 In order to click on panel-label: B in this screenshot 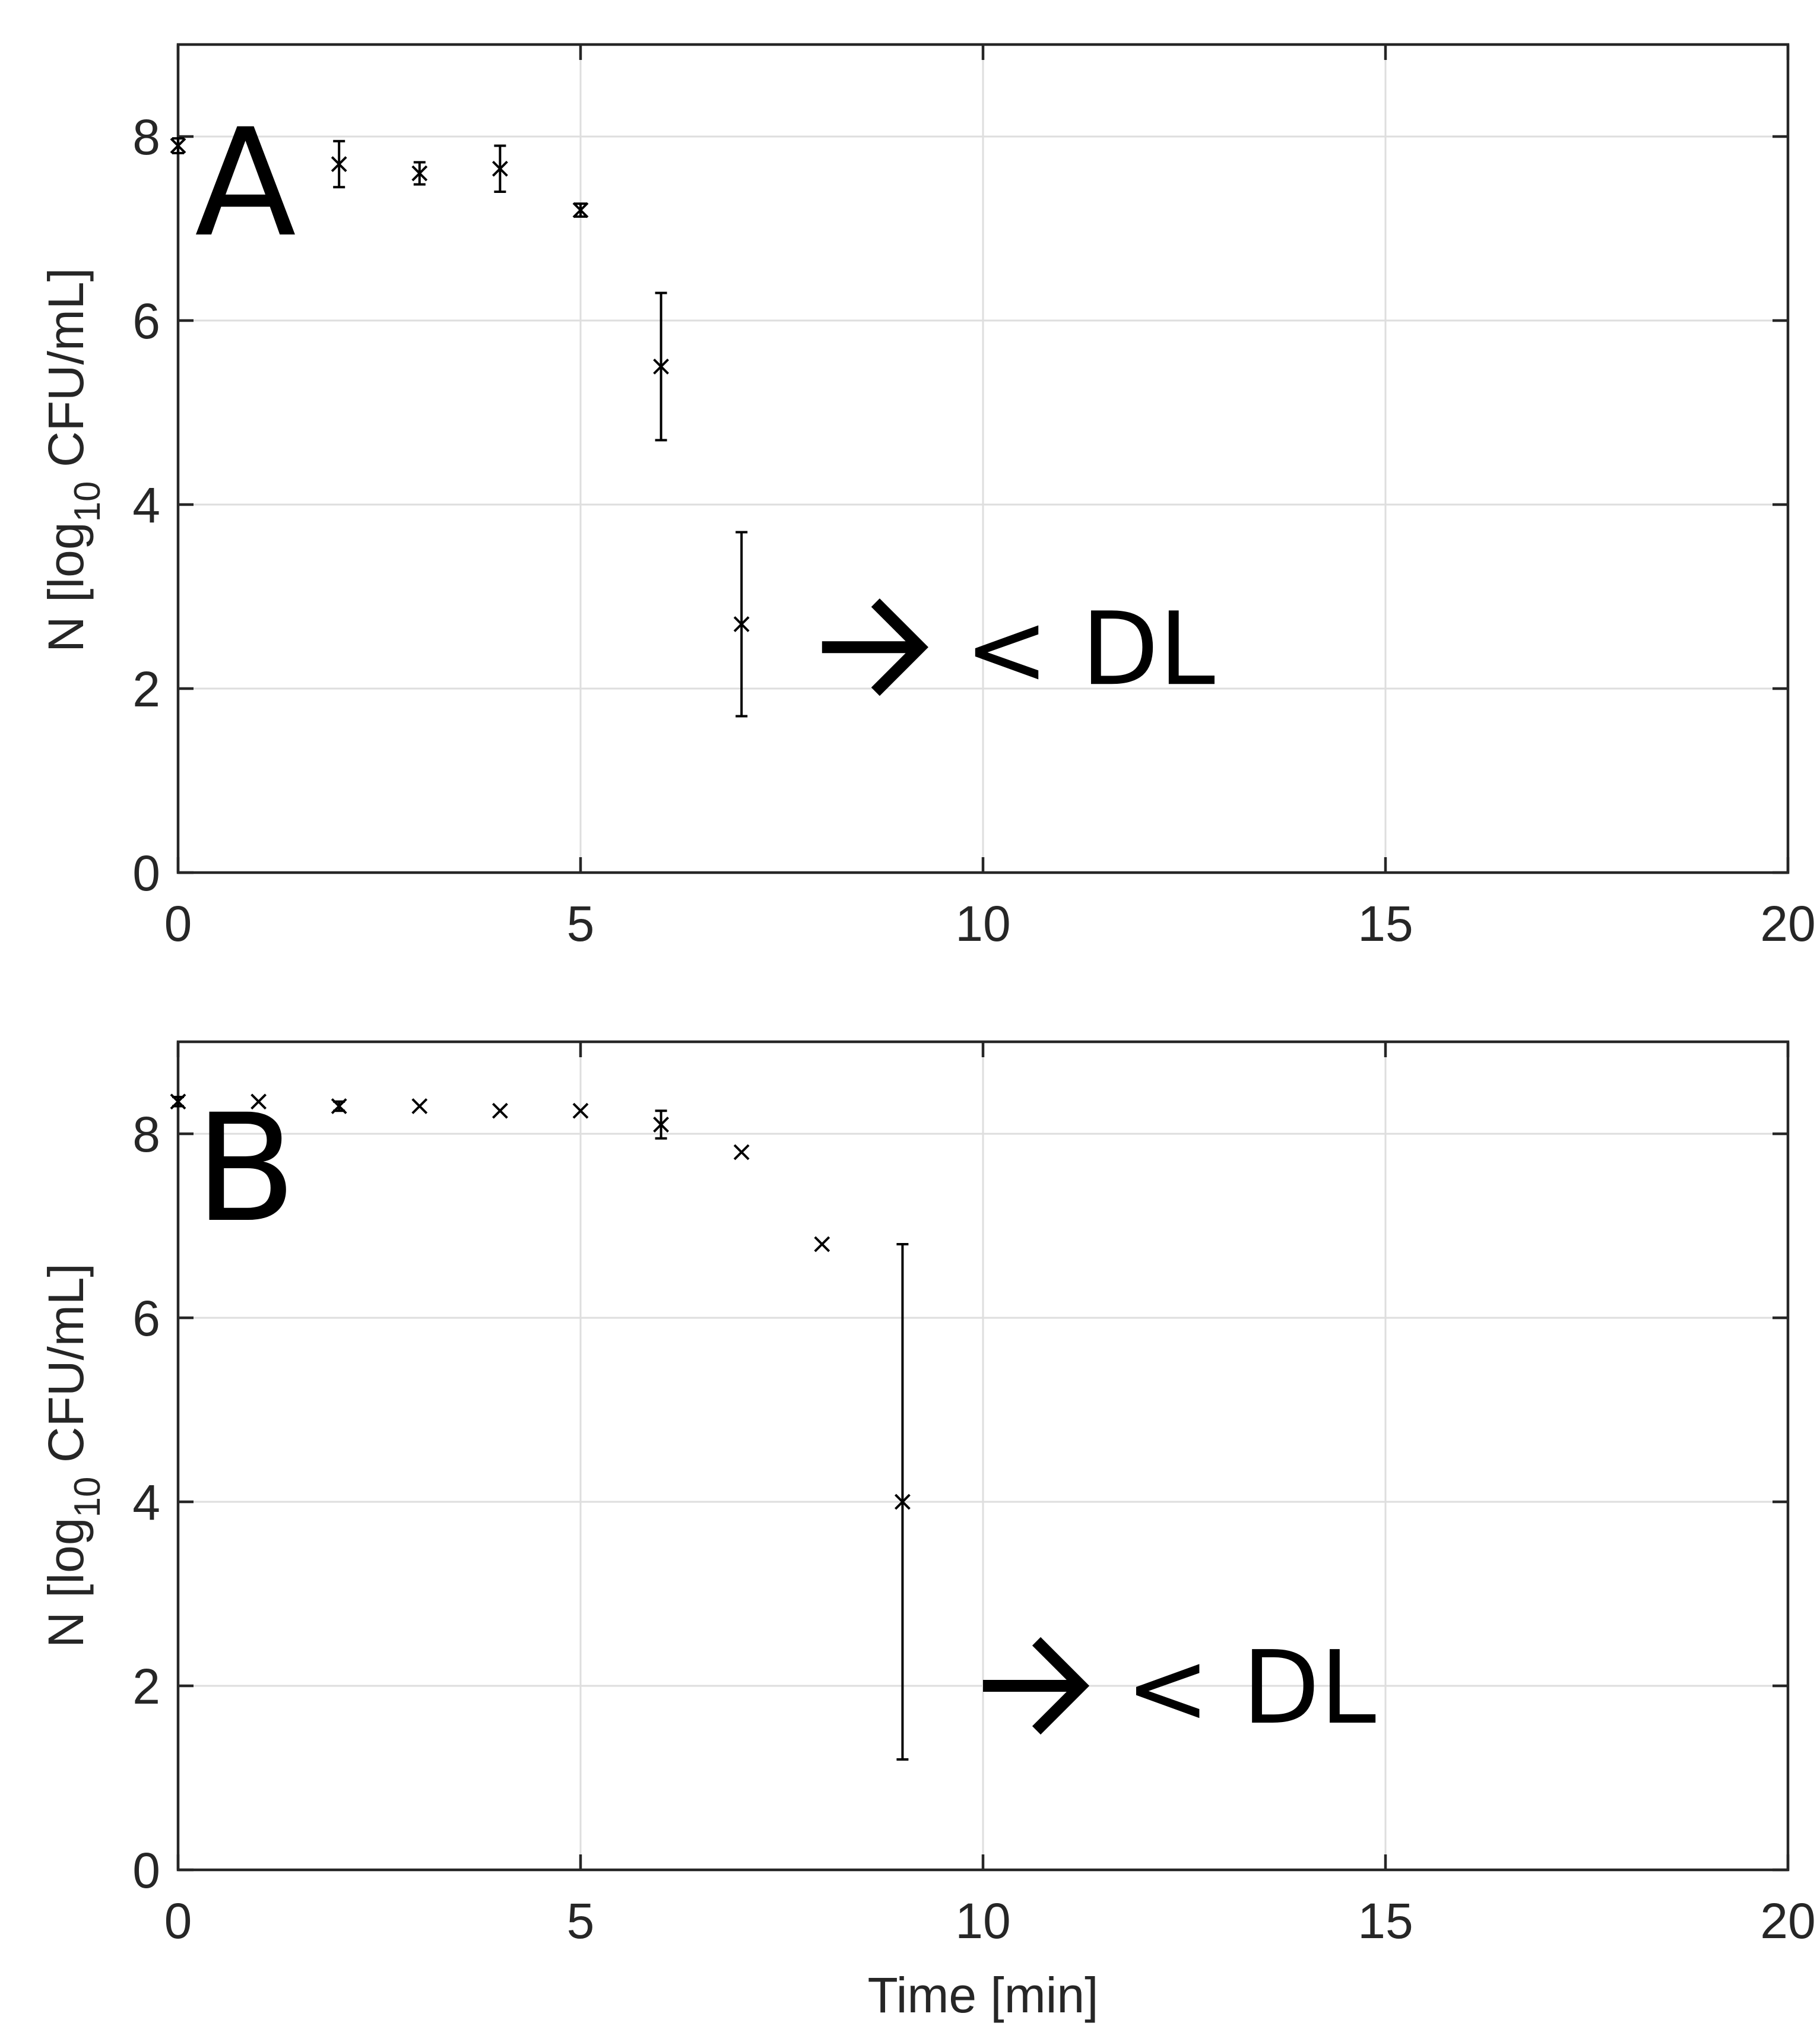, I will do `click(246, 1168)`.